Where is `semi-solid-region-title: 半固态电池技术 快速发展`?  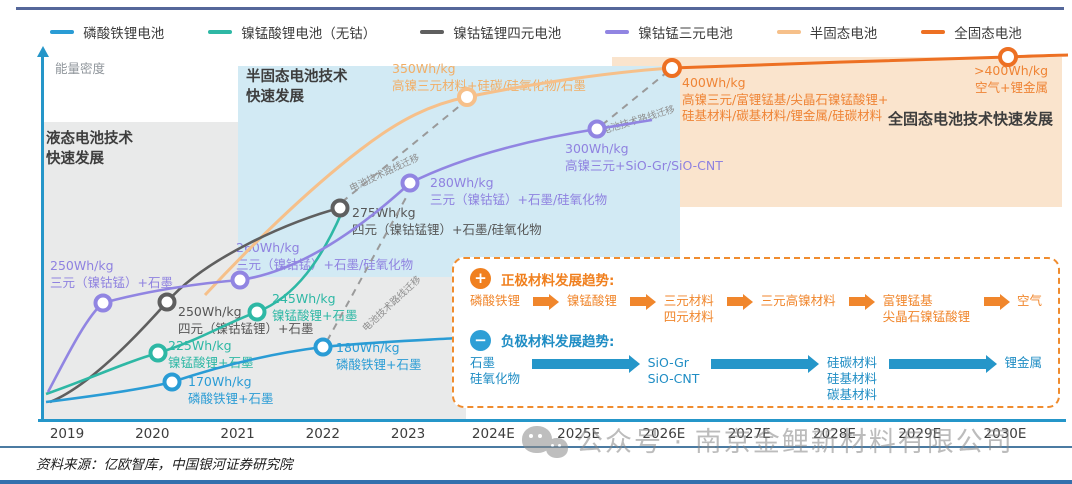 semi-solid-region-title: 半固态电池技术 快速发展 is located at coordinates (297, 87).